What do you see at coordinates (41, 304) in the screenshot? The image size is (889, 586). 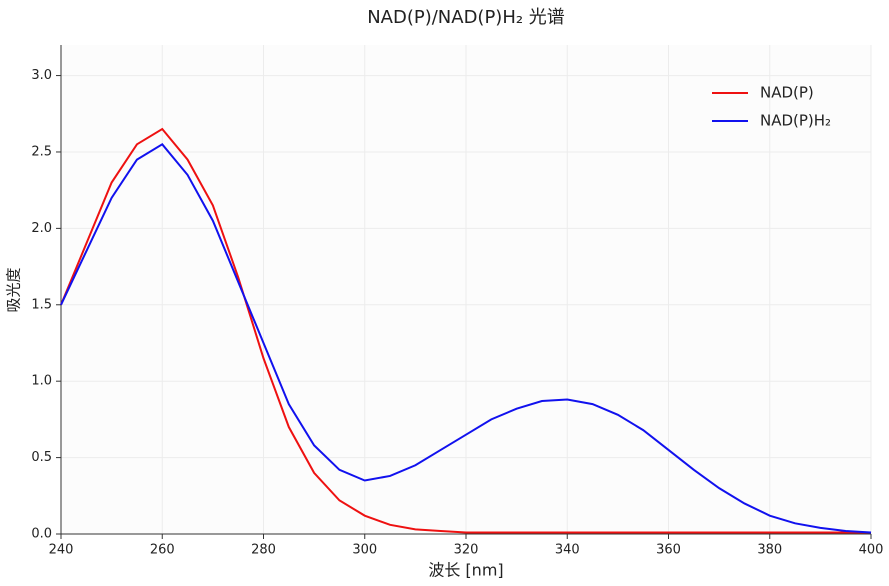 I see `y-tick-label: 1.5` at bounding box center [41, 304].